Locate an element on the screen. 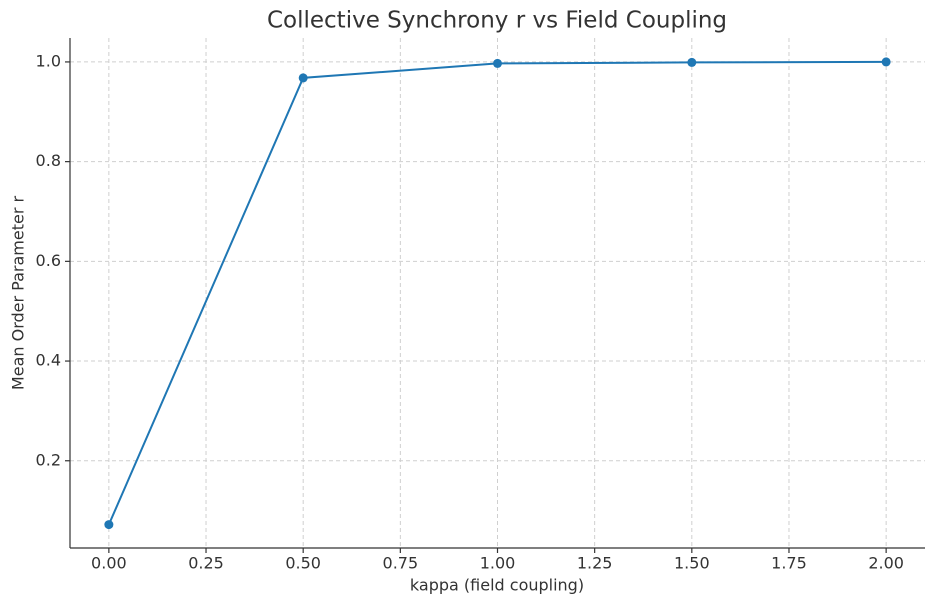  x-tick-label: 0.25 is located at coordinates (206, 563).